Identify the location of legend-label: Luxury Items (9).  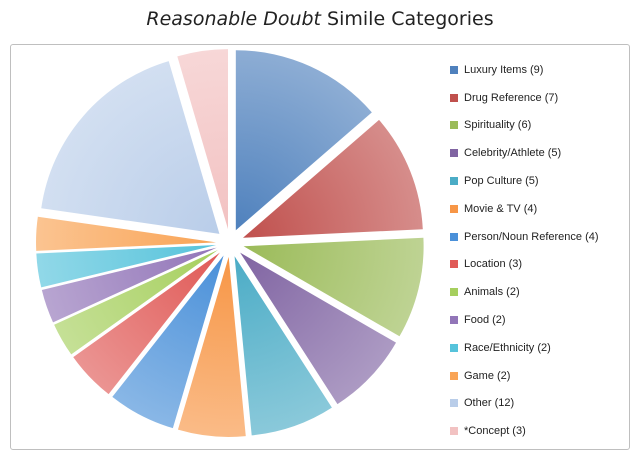
(504, 69).